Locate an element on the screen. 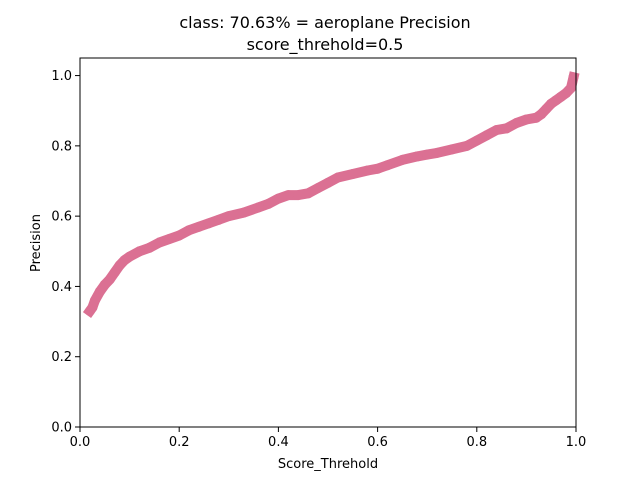  x-tick-label: 0.4 is located at coordinates (278, 442).